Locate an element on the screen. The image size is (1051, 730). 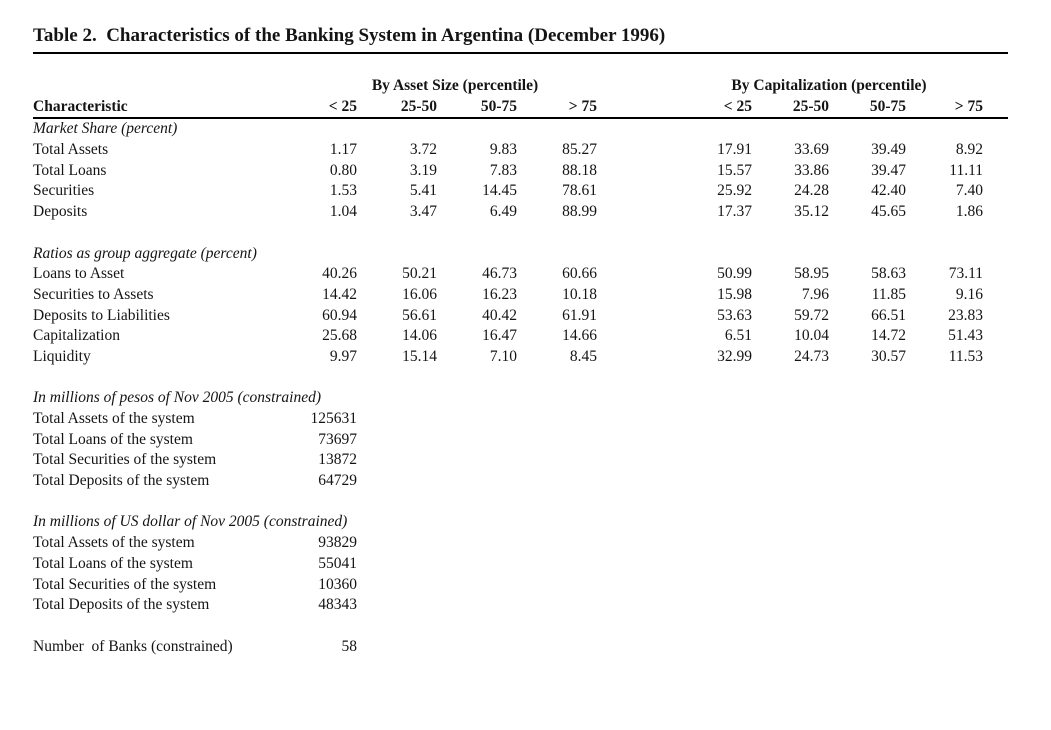
cell-value: 14.42 is located at coordinates (339, 294).